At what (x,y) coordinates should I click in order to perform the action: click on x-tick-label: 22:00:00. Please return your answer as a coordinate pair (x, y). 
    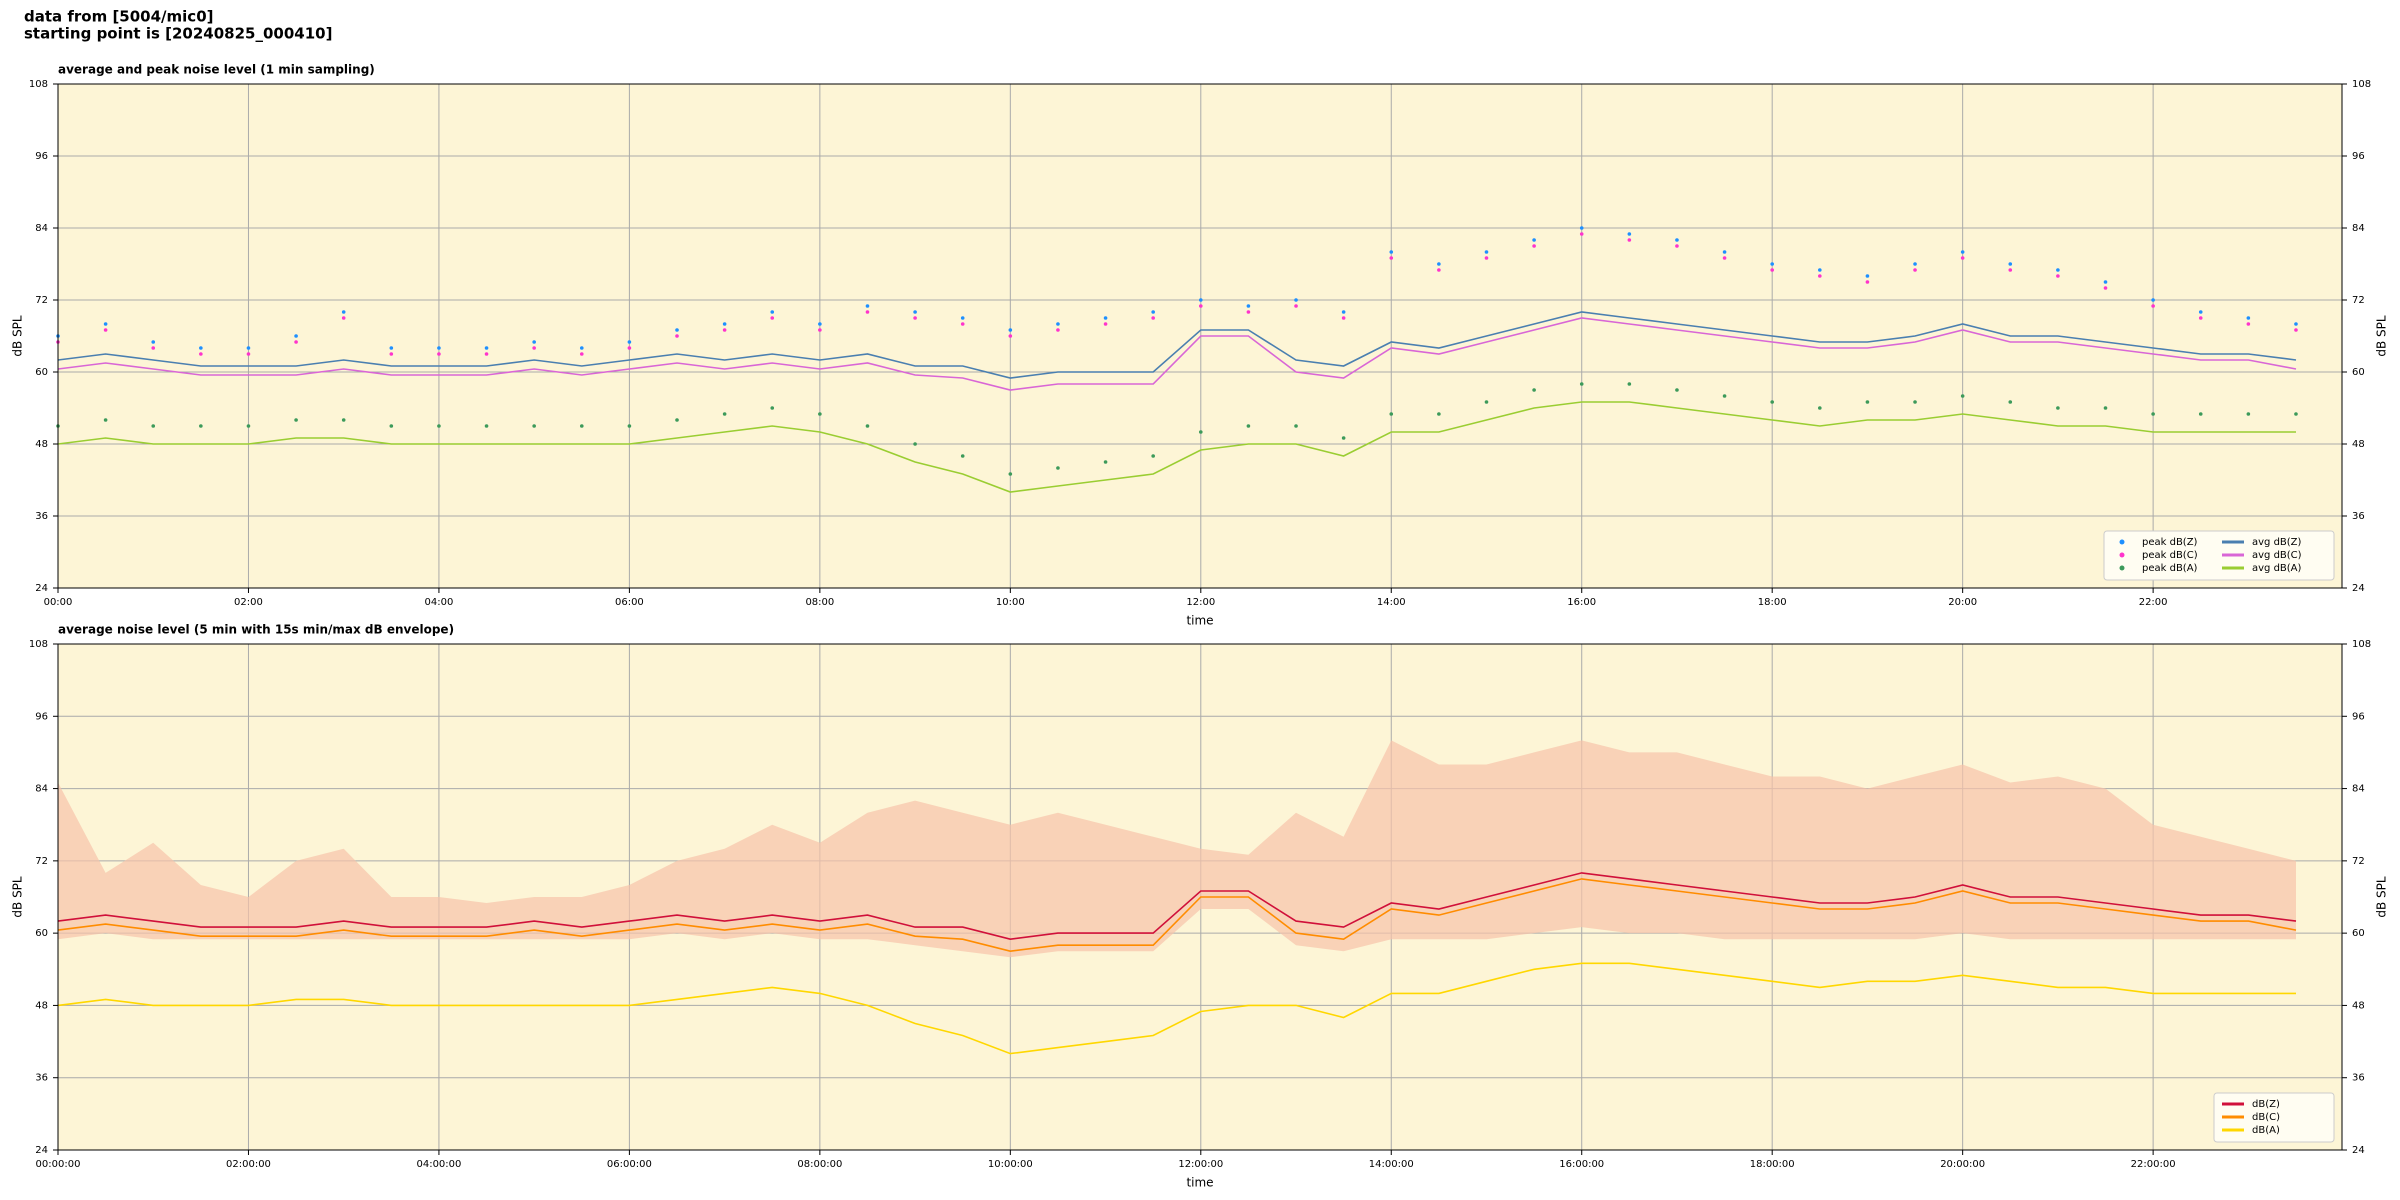
    Looking at the image, I should click on (2153, 1164).